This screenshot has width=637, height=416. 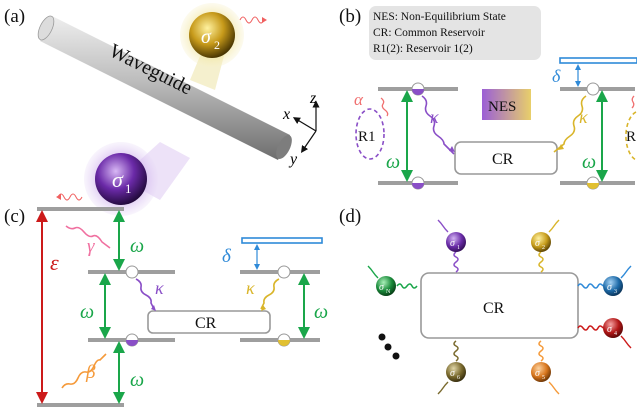 What do you see at coordinates (615, 292) in the screenshot?
I see `svg-text: 3` at bounding box center [615, 292].